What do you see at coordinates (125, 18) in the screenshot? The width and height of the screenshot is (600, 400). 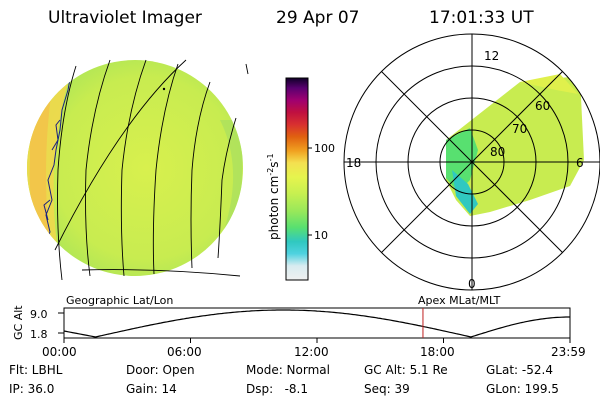 I see `instrument-title: Ultraviolet Imager` at bounding box center [125, 18].